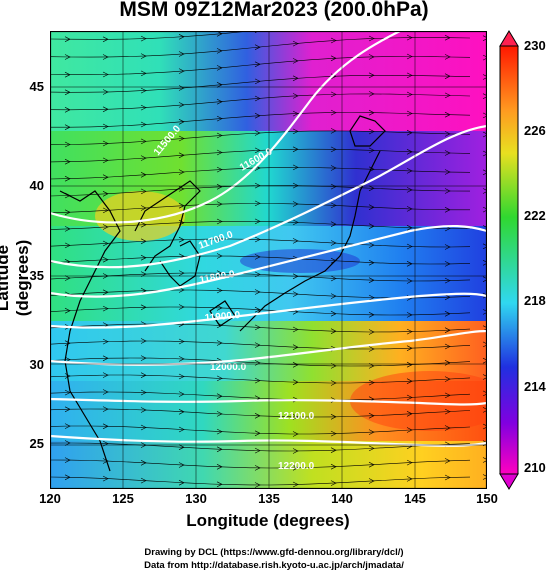 The height and width of the screenshot is (573, 548). What do you see at coordinates (196, 498) in the screenshot?
I see `x-tick-label: 130` at bounding box center [196, 498].